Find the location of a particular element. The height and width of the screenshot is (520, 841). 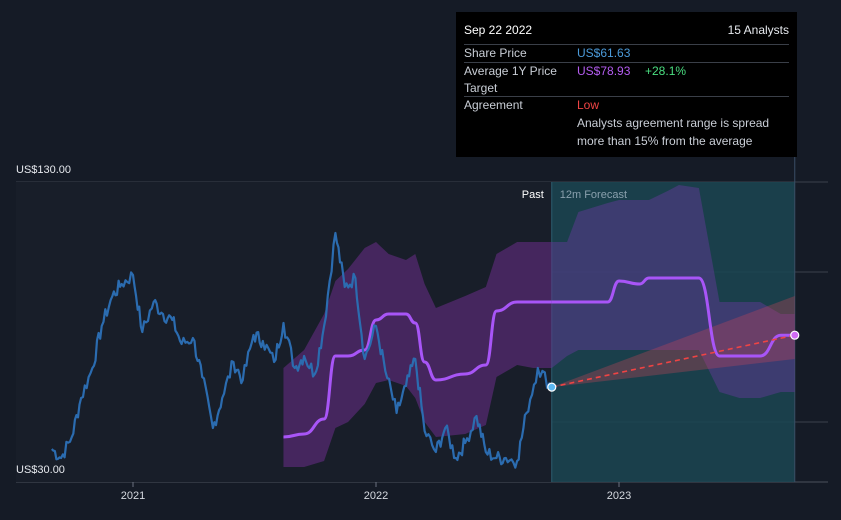

forecast-dashed-line is located at coordinates (673, 361).